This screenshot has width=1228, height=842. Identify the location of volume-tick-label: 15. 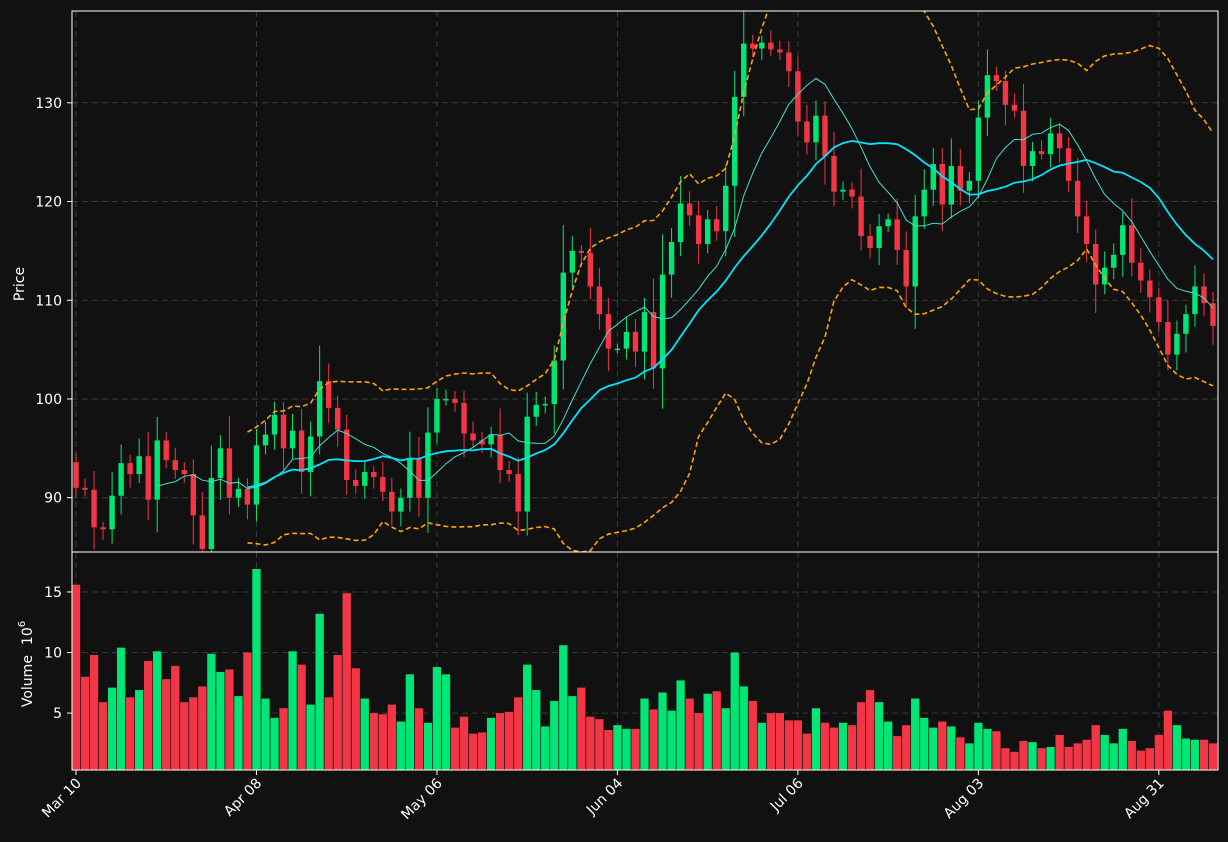
(53, 593).